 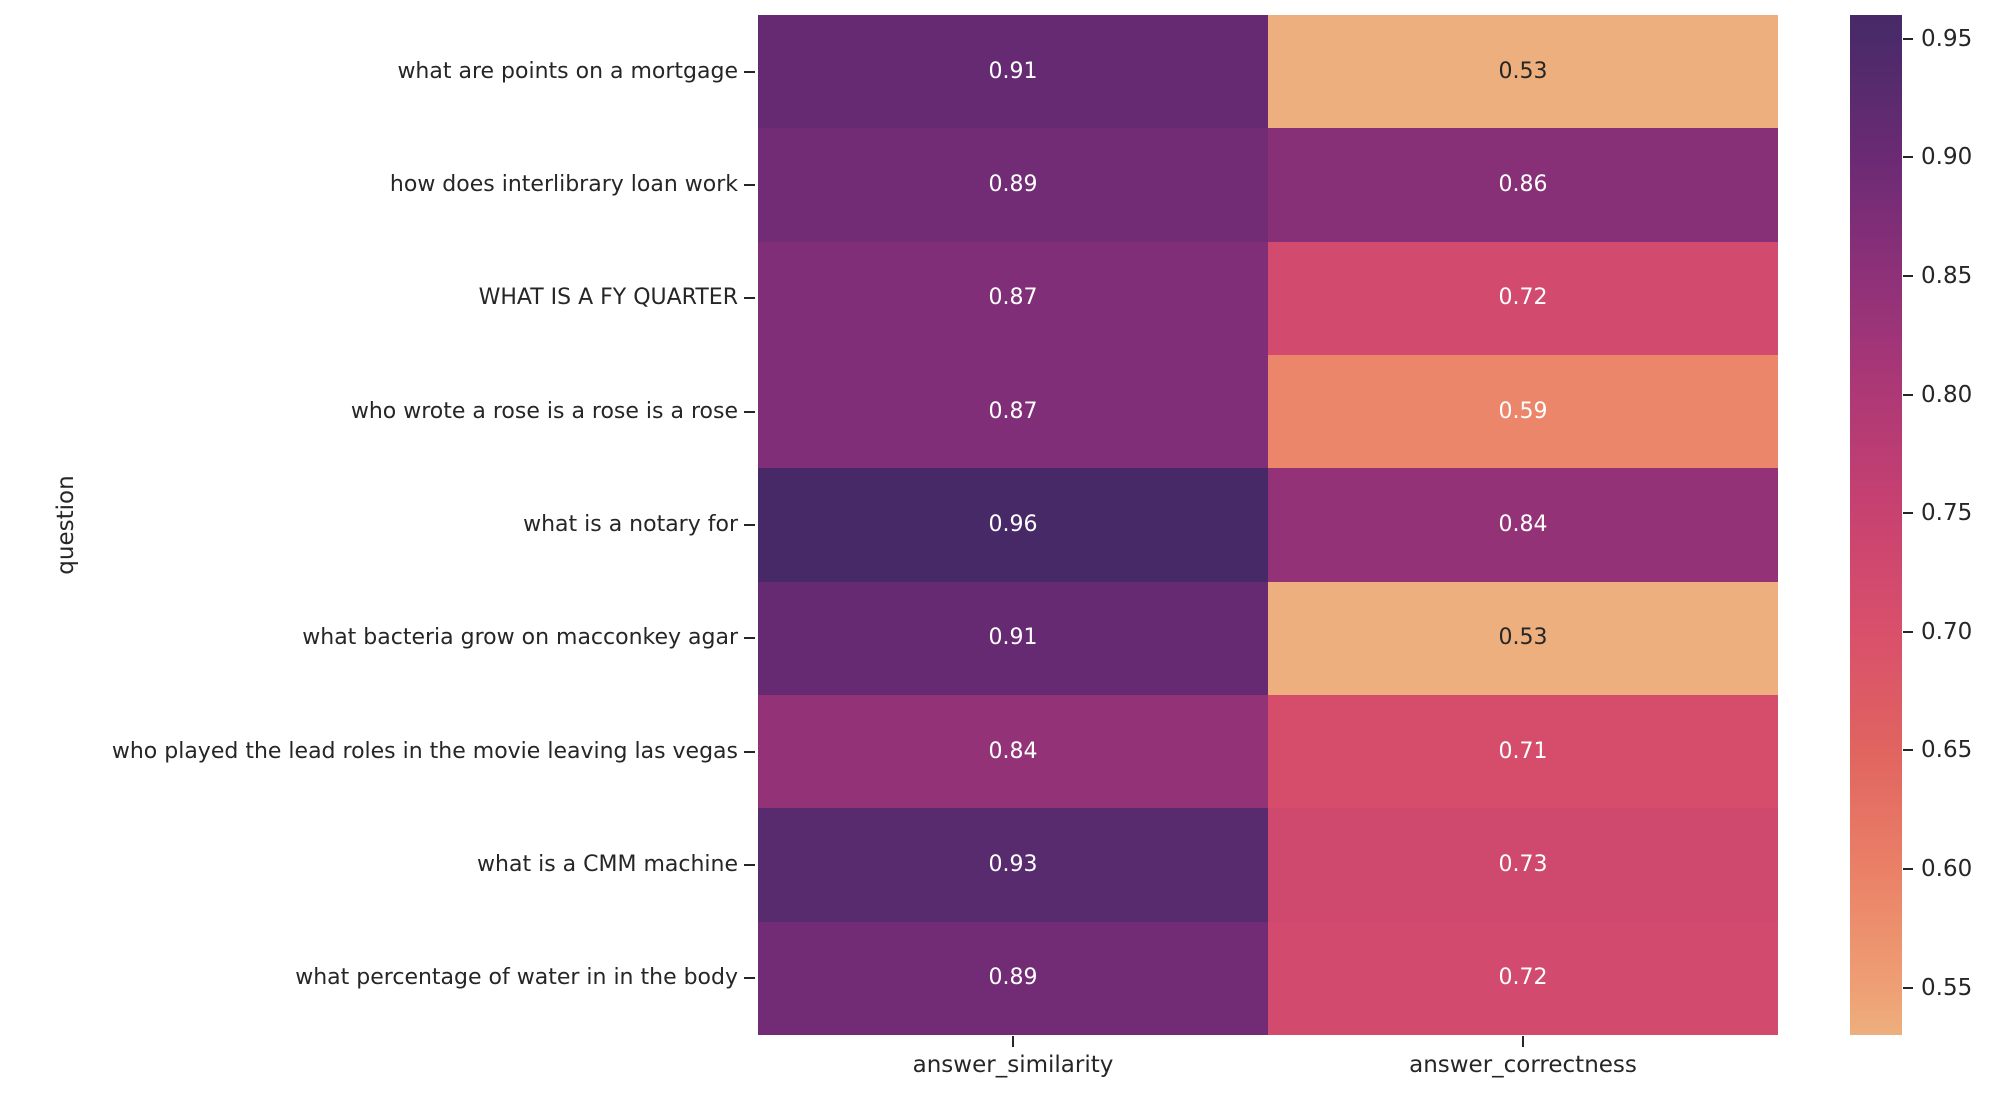 What do you see at coordinates (608, 298) in the screenshot?
I see `row-label: WHAT IS A FY QUARTER` at bounding box center [608, 298].